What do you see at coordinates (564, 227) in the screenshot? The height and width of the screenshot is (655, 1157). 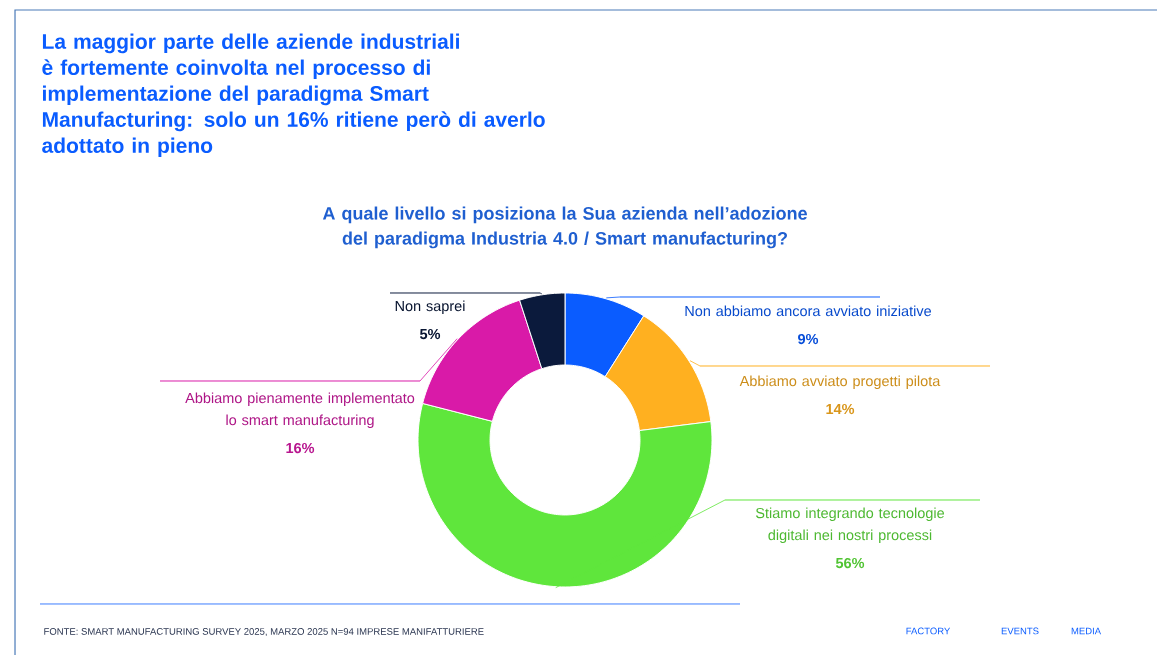 I see `chart-subtitle: A quale livello si posiziona la Sua azienda nell’adozione del paradigma Industria 4.0 / Smart manufacturing?` at bounding box center [564, 227].